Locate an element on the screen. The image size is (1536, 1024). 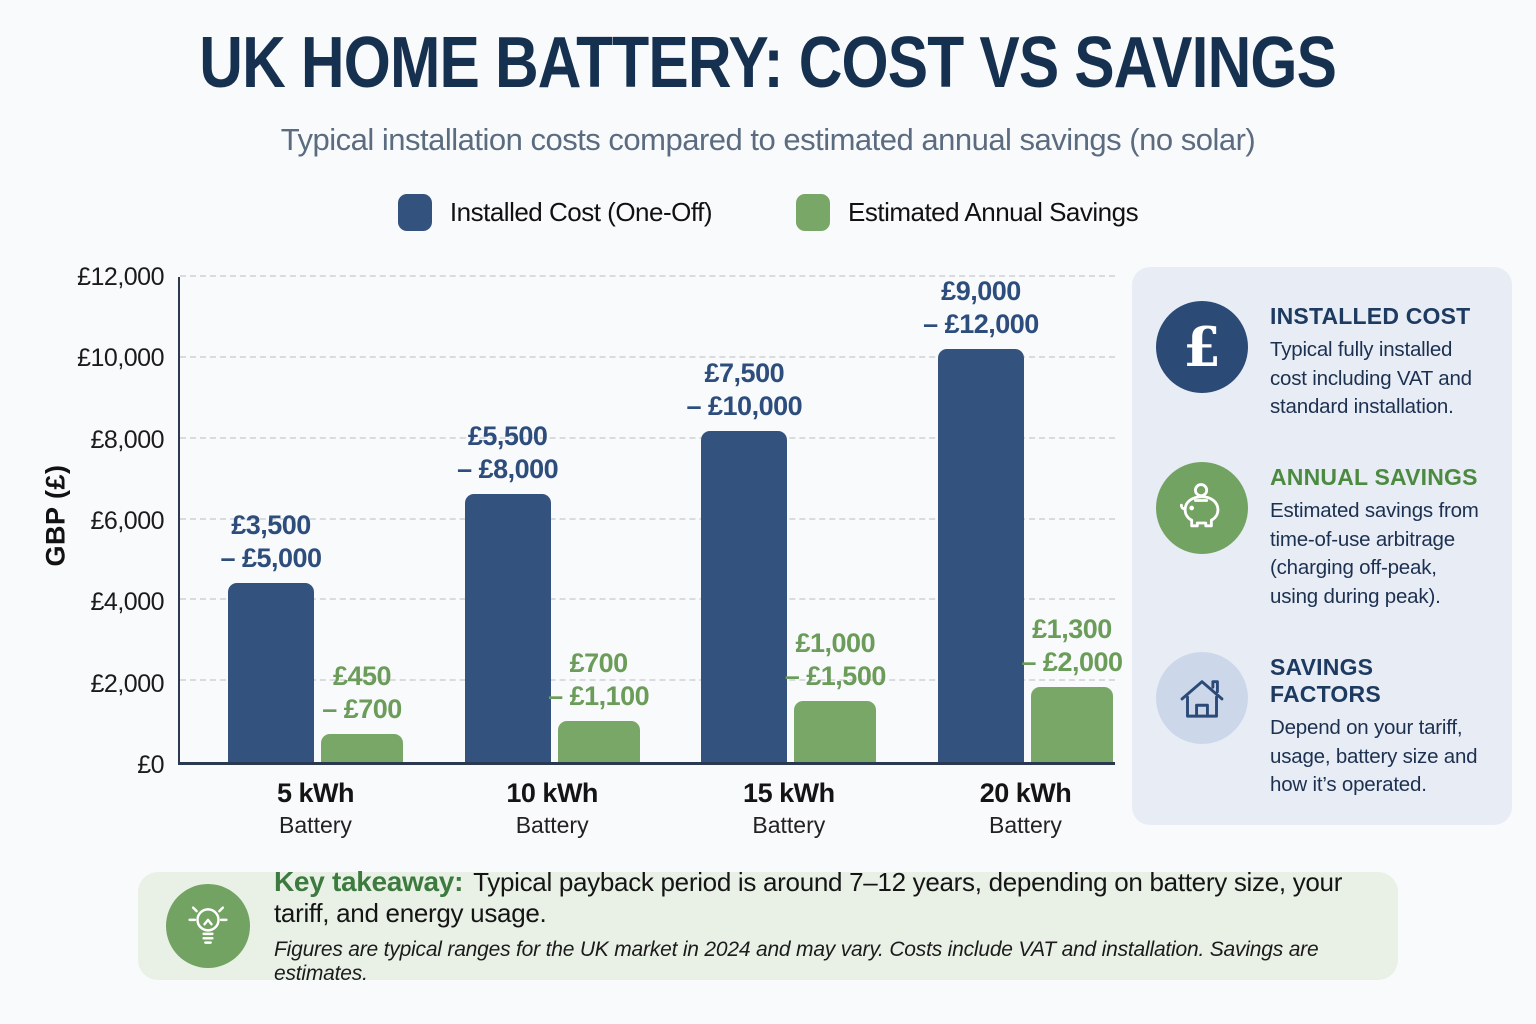
piggy-bank-icon is located at coordinates (1202, 508).